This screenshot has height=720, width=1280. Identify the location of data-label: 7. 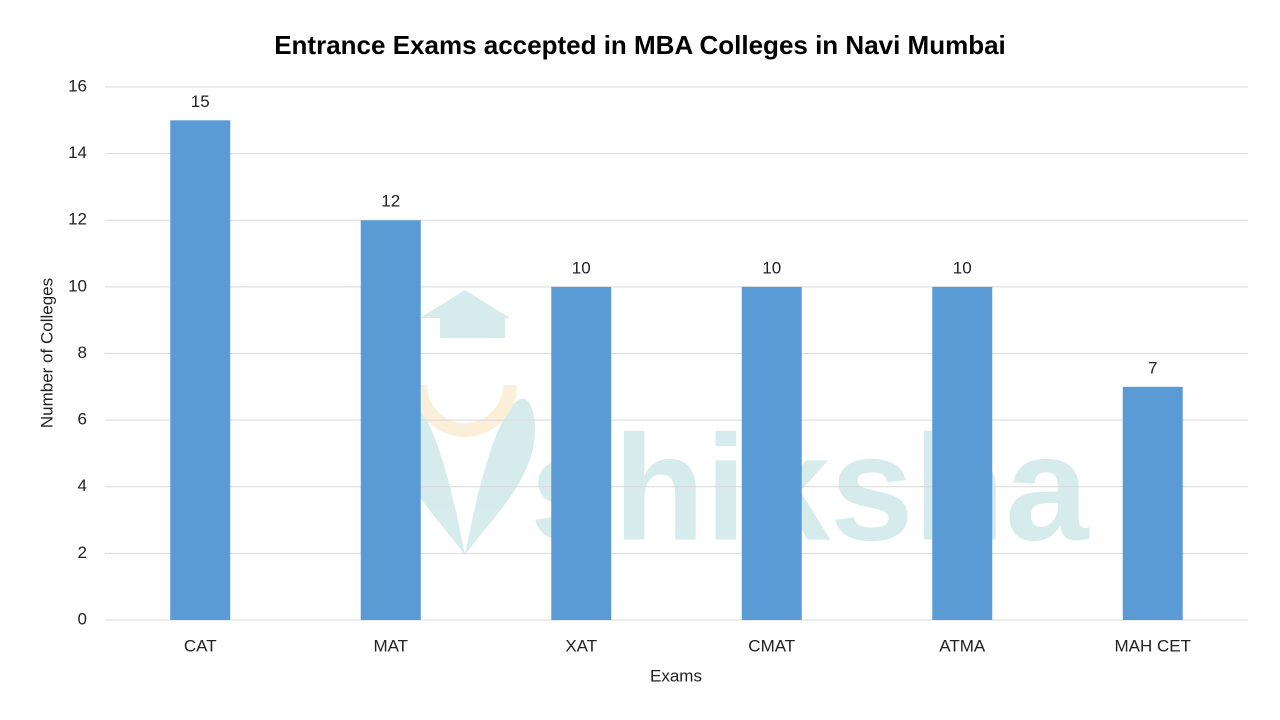
(1152, 367).